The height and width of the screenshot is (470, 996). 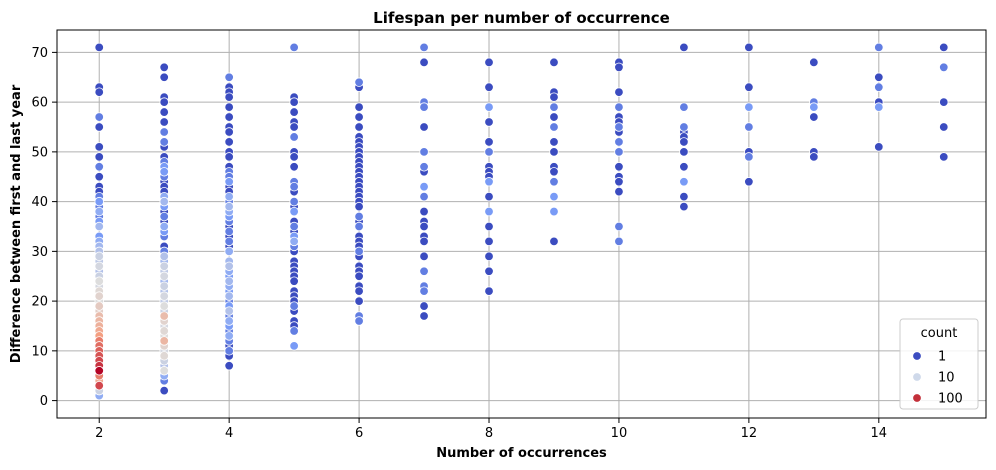 What do you see at coordinates (939, 364) in the screenshot?
I see `legend: count 1 10 100` at bounding box center [939, 364].